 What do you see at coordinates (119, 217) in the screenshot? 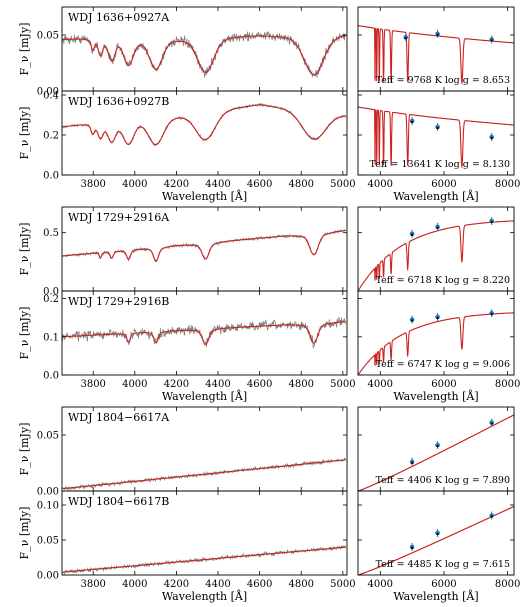
I see `star-label: WDJ 1729+2916A` at bounding box center [119, 217].